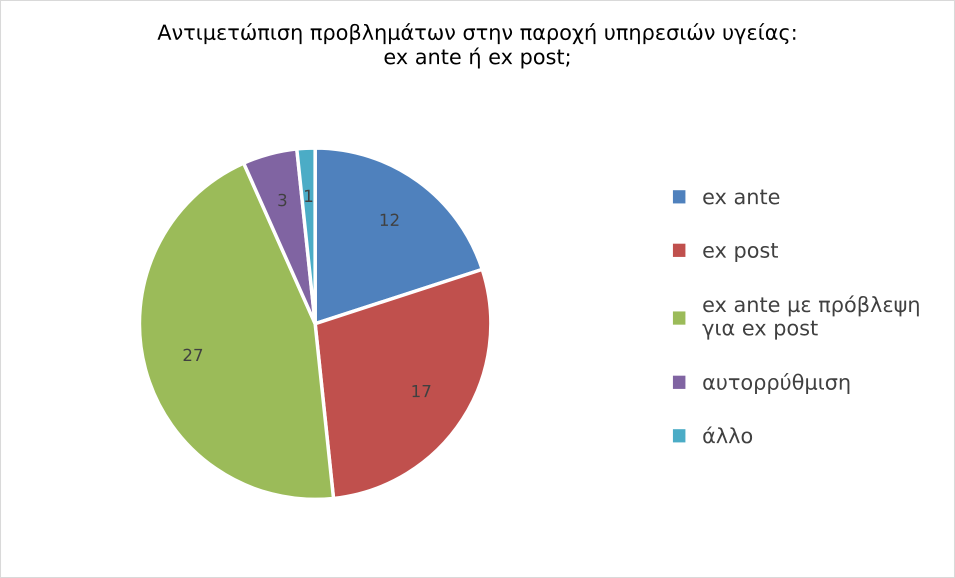 This screenshot has width=955, height=578. Describe the element at coordinates (193, 355) in the screenshot. I see `data-label: 27` at that location.